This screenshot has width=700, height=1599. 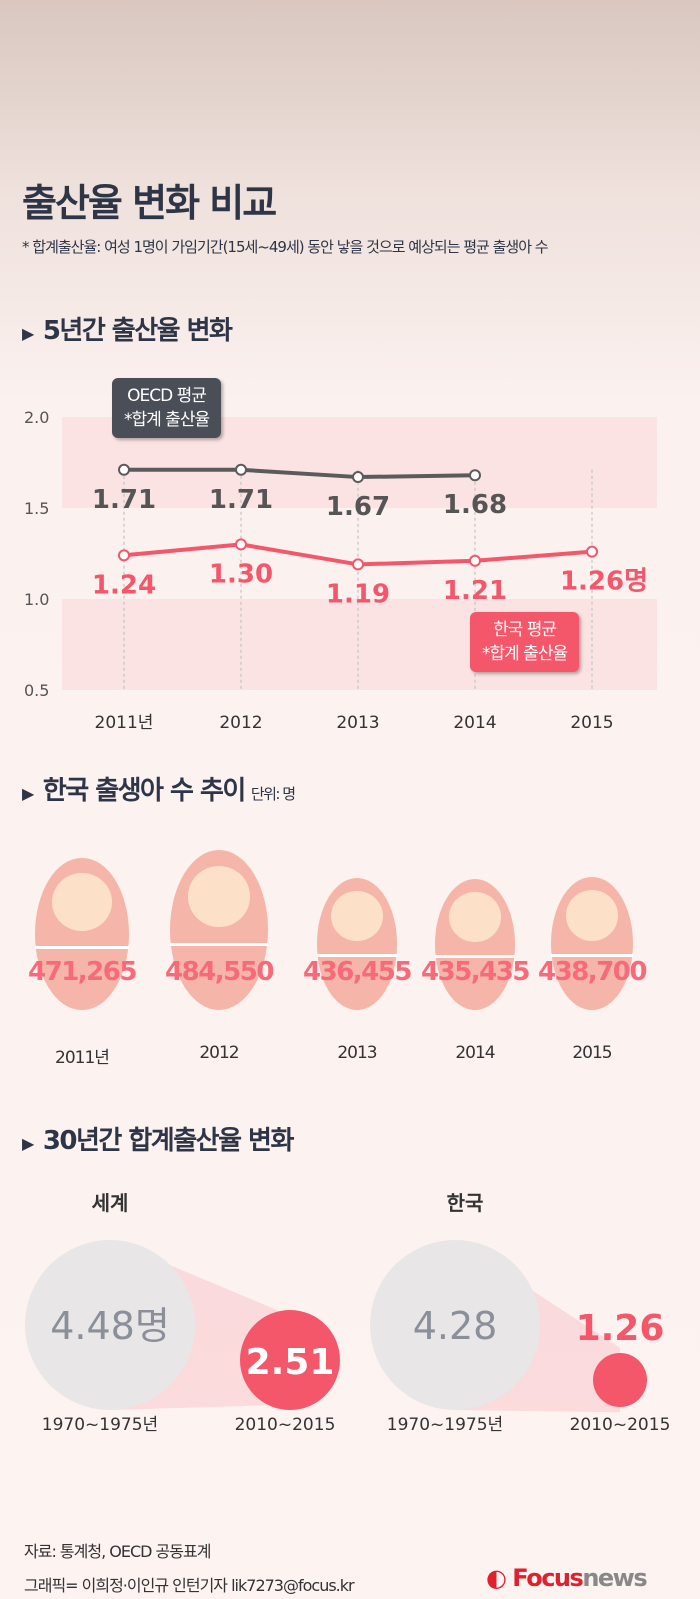 I want to click on y-tick-label: 0.5, so click(x=36, y=690).